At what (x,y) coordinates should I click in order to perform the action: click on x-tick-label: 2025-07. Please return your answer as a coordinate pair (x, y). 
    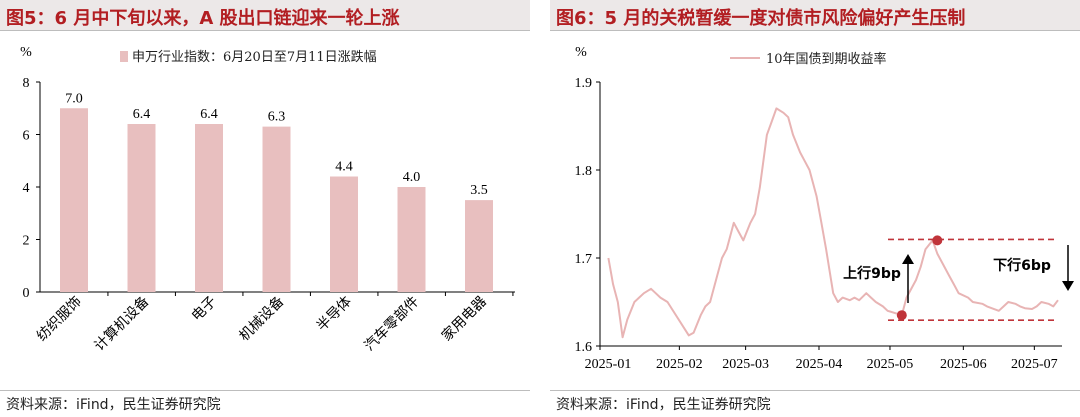
    Looking at the image, I should click on (1034, 364).